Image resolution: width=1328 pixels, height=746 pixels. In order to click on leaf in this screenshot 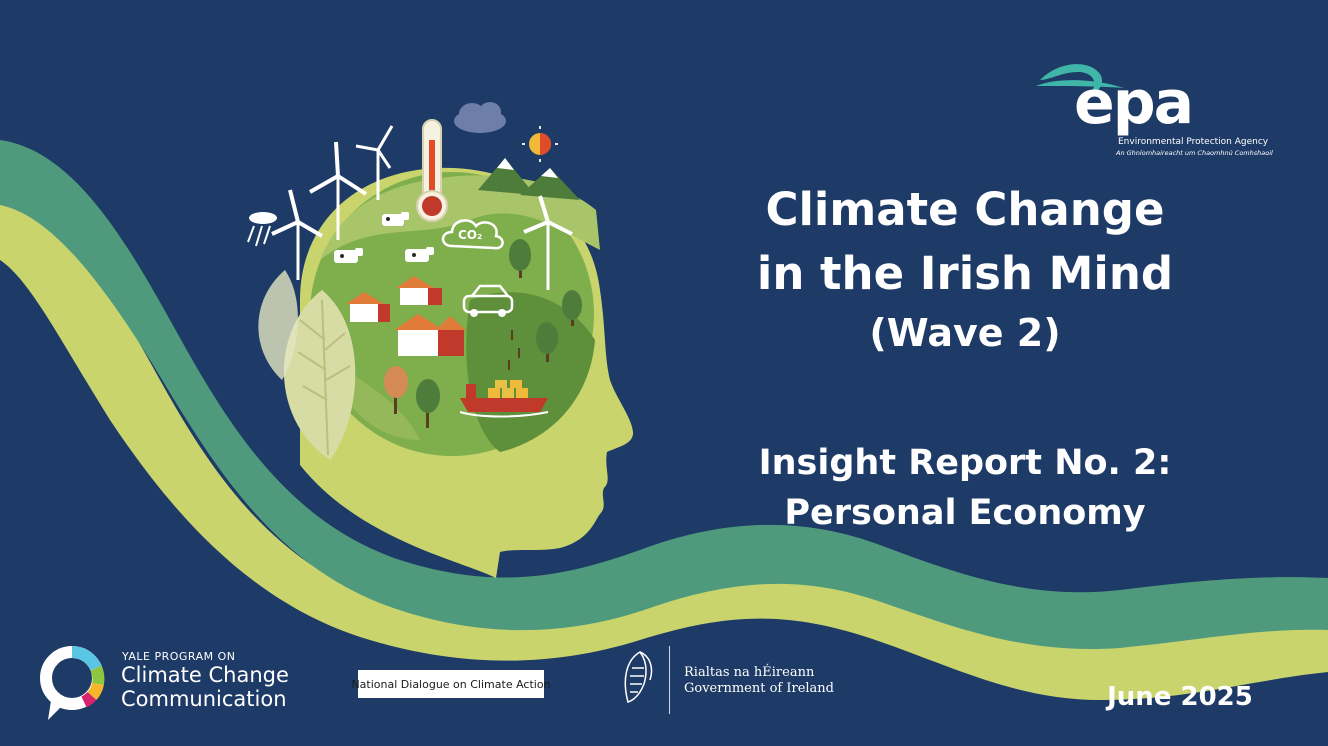, I will do `click(319, 375)`.